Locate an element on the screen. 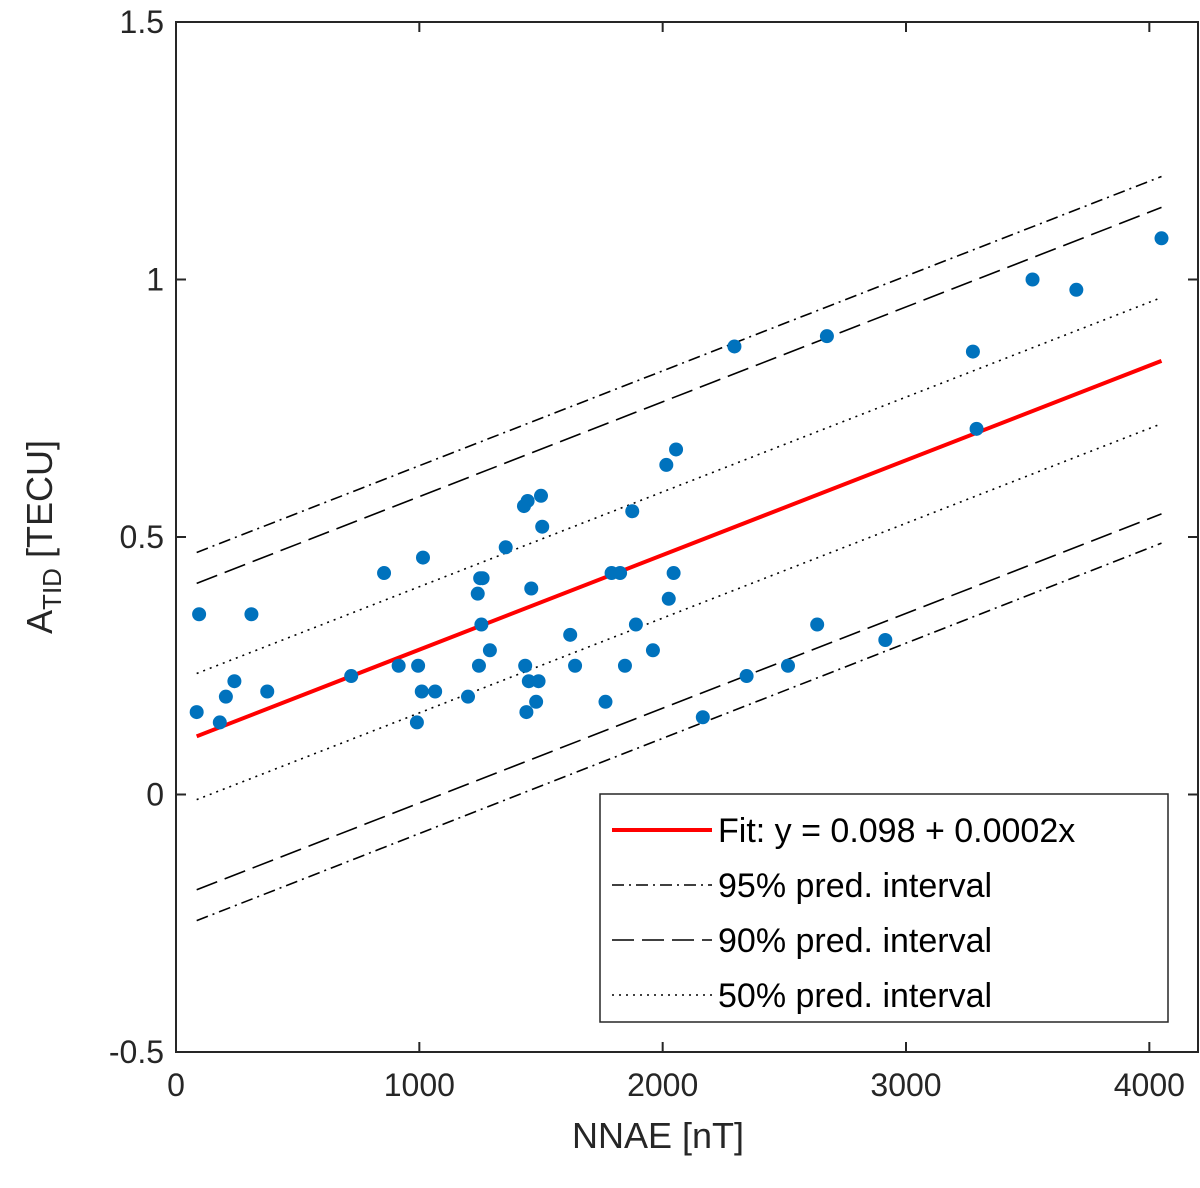  x-tick-label: 1000 is located at coordinates (419, 1085).